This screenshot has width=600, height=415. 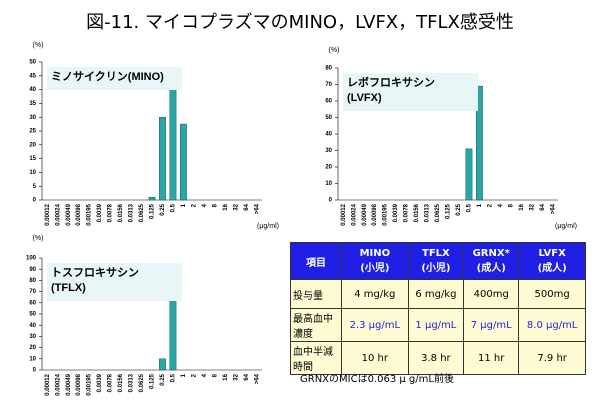 I want to click on table-row: 投与量 4 mg/kg 6 mg/kg 400mg 500mg, so click(x=438, y=294).